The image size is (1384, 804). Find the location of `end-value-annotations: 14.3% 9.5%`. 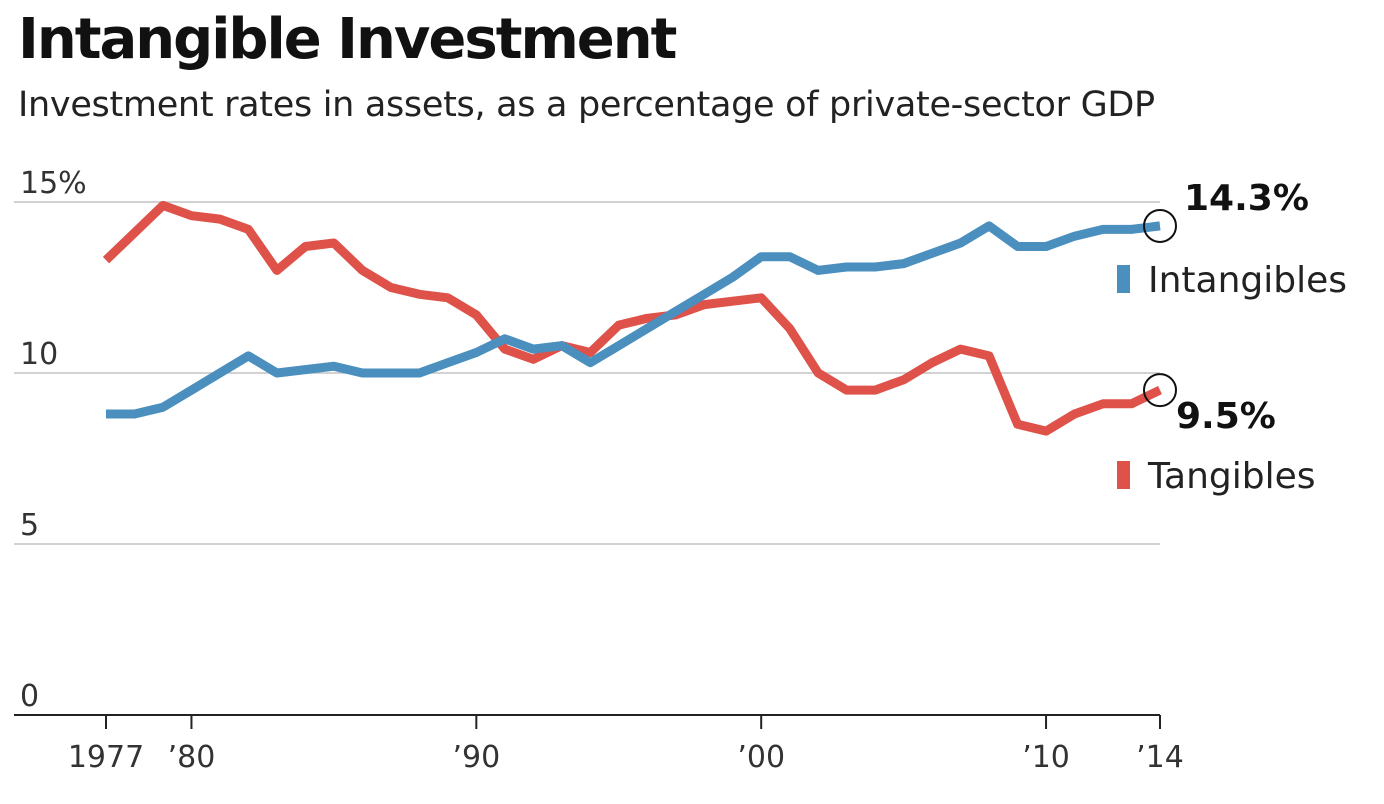

end-value-annotations: 14.3% 9.5% is located at coordinates (1226, 307).